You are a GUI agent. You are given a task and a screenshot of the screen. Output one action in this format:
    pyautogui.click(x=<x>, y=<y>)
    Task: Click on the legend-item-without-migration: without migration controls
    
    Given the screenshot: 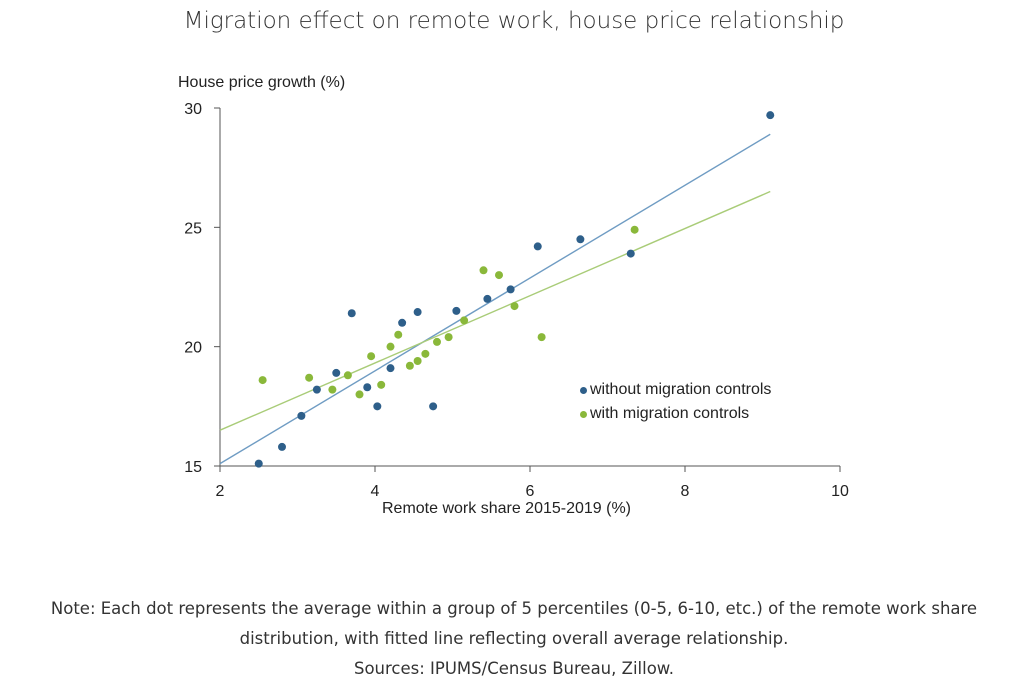 What is the action you would take?
    pyautogui.click(x=675, y=390)
    